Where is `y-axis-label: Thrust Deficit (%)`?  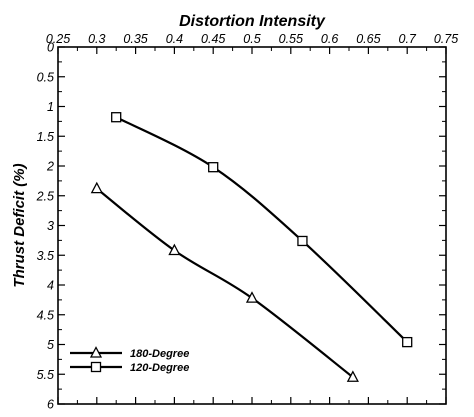
y-axis-label: Thrust Deficit (%) is located at coordinates (19, 225).